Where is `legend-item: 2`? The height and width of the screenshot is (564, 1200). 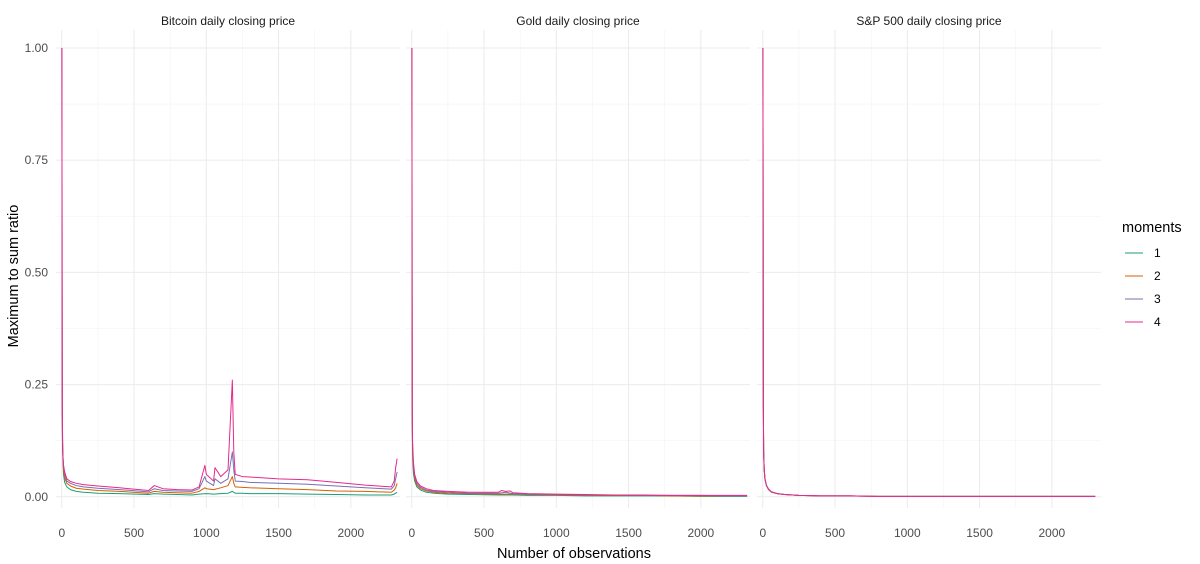
legend-item: 2 is located at coordinates (1143, 276).